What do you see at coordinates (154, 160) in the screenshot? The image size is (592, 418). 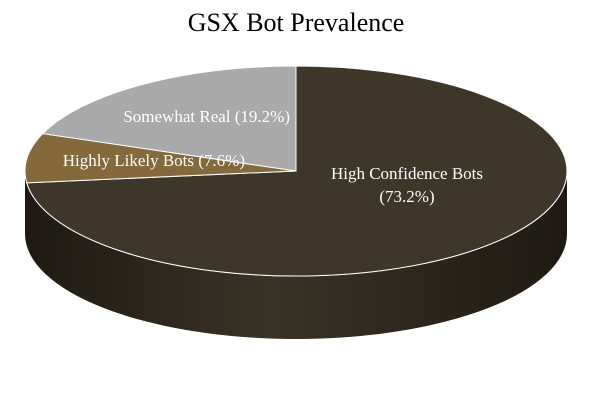 I see `label-highly-likely-bots: Highly Likely Bots (7.6%)` at bounding box center [154, 160].